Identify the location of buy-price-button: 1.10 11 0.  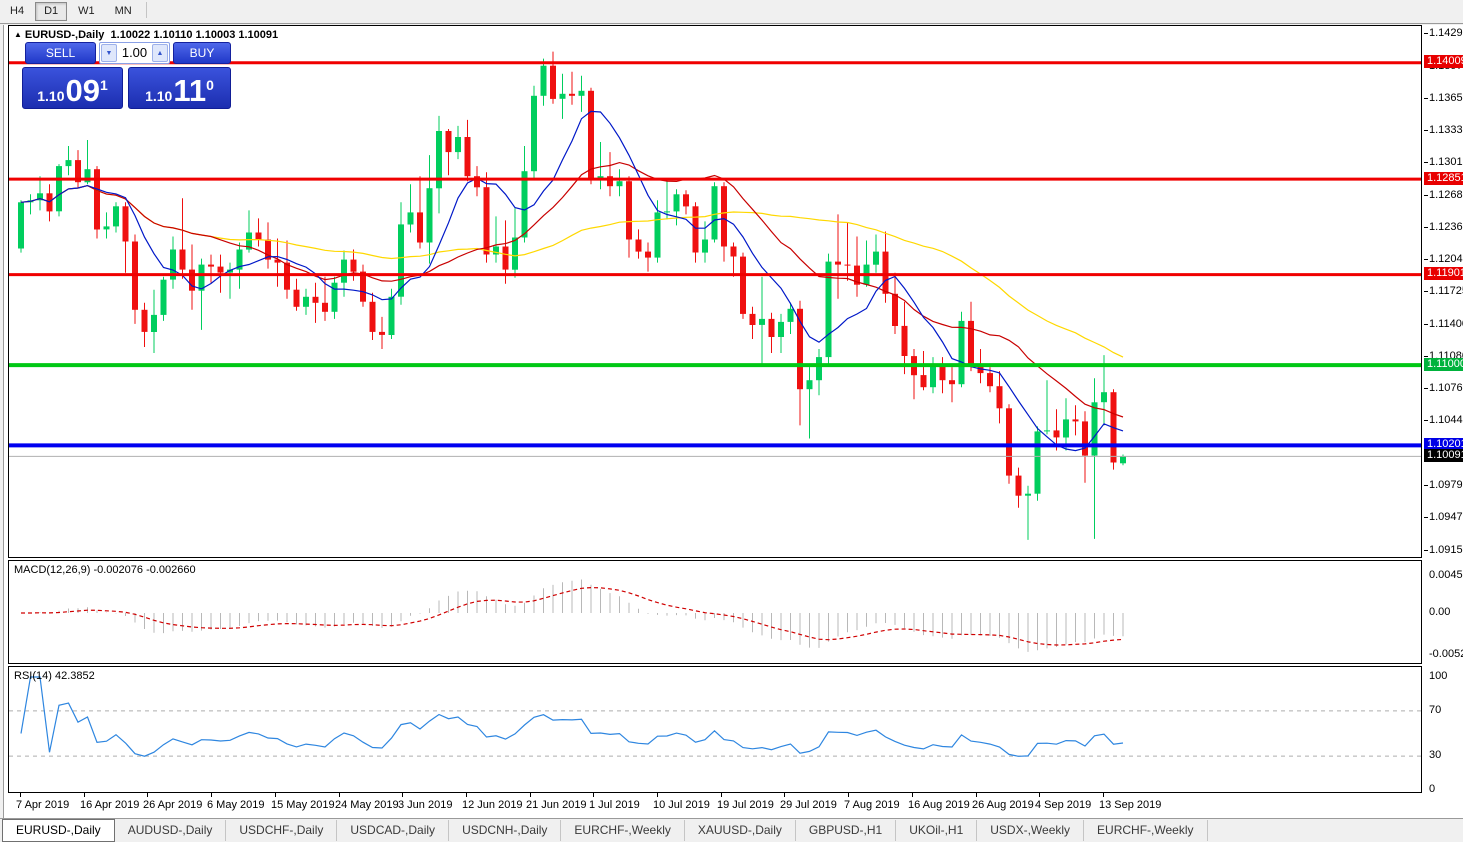
(179, 88).